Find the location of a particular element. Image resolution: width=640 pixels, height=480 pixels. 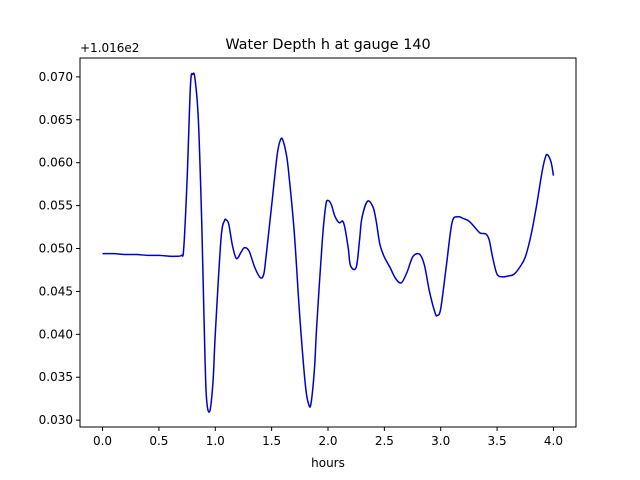

x-tick-label: 0.5 is located at coordinates (158, 441).